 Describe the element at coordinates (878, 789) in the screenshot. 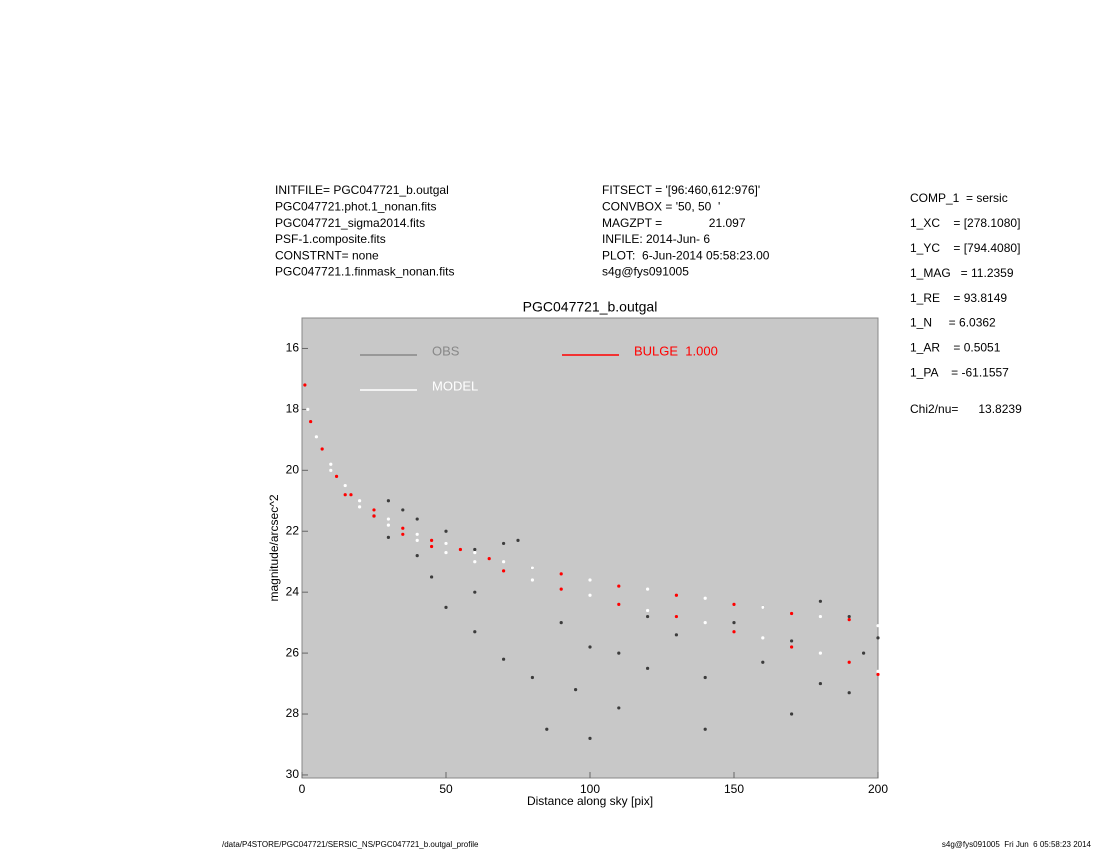

I see `x-tick-label: 200` at that location.